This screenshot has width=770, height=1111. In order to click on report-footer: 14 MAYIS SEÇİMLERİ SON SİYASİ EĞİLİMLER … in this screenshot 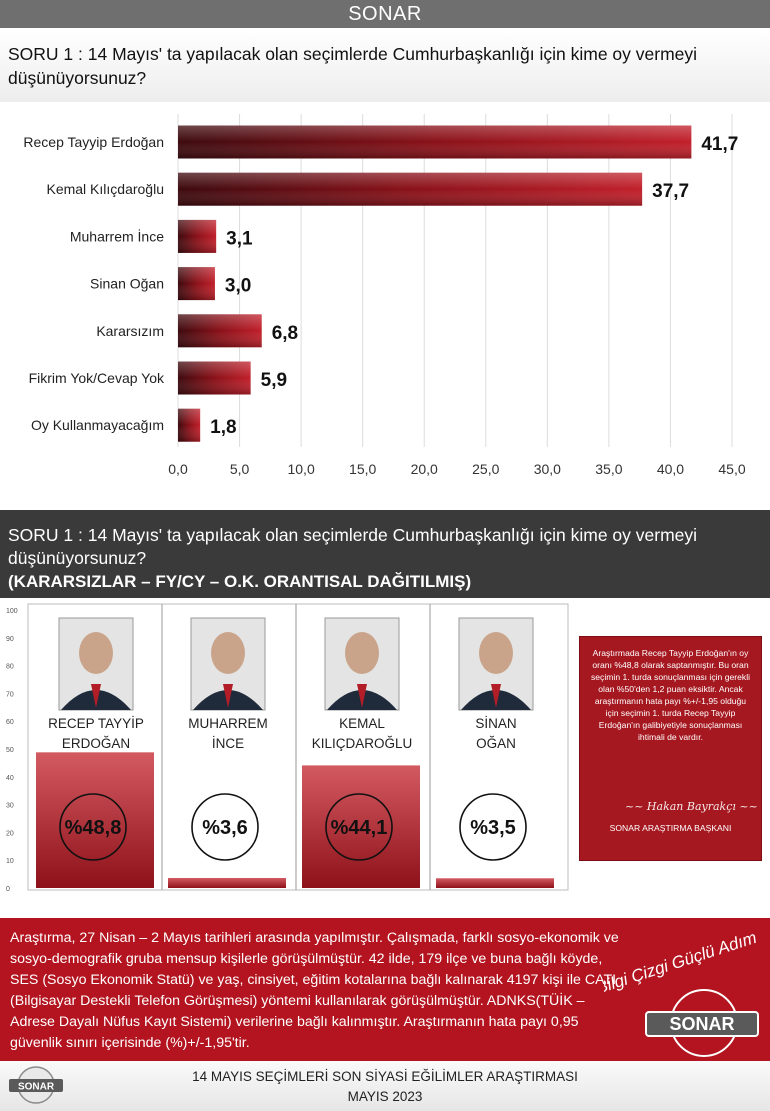, I will do `click(385, 1086)`.